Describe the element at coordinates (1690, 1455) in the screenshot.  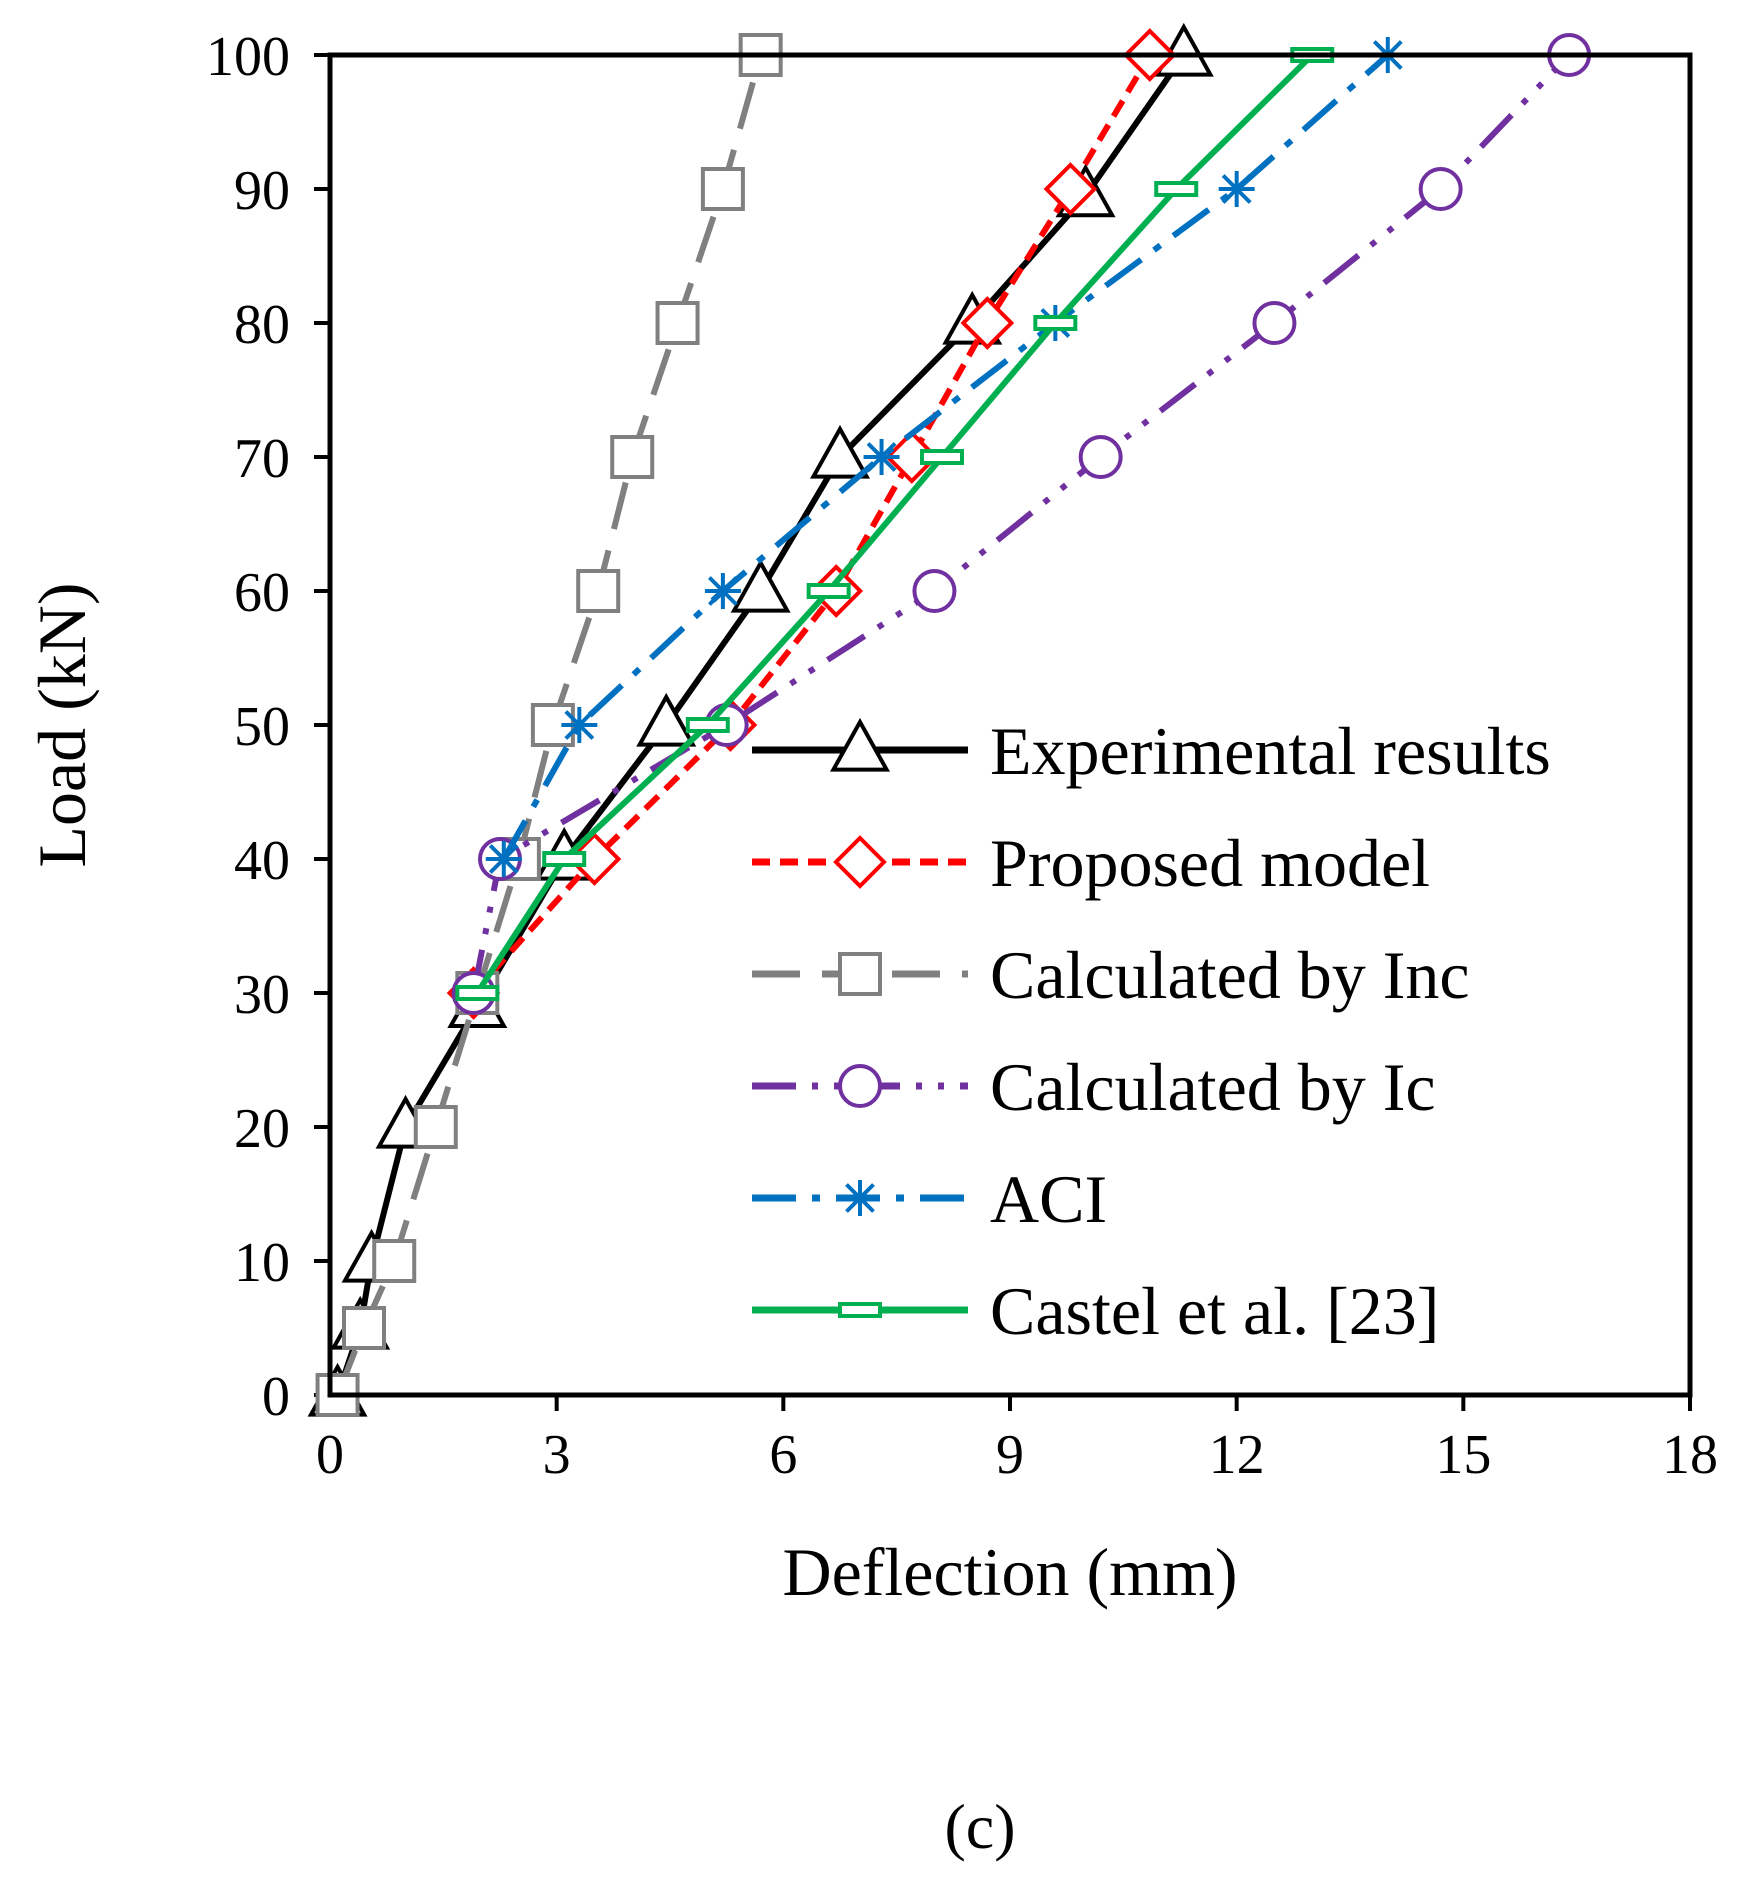
I see `x-tick-label: 18` at that location.